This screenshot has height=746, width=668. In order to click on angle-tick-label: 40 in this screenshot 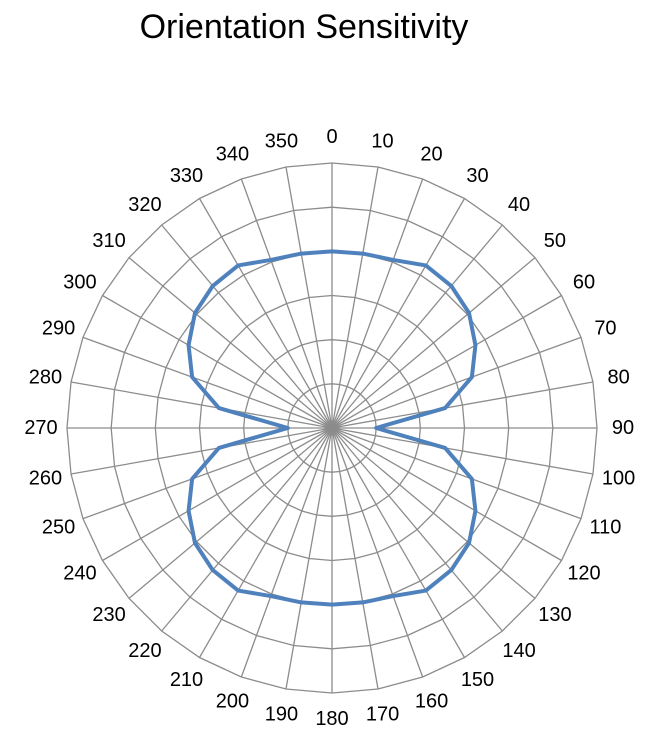, I will do `click(519, 205)`.